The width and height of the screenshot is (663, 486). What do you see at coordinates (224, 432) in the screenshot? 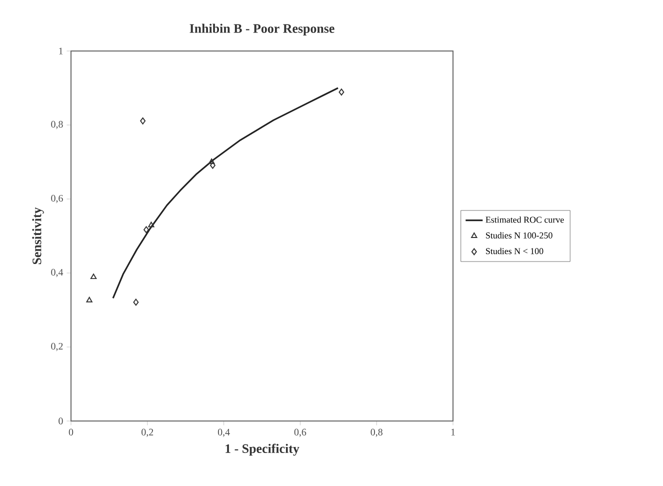
I see `x-tick-label: 0,4` at bounding box center [224, 432].